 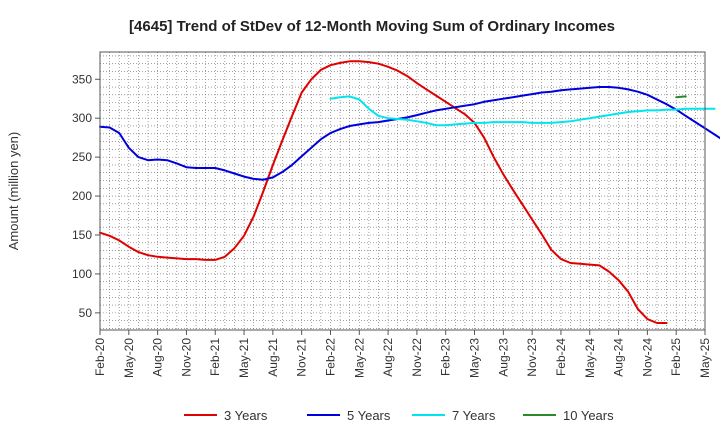 I want to click on x-tick-label: Aug-23, so click(x=503, y=357).